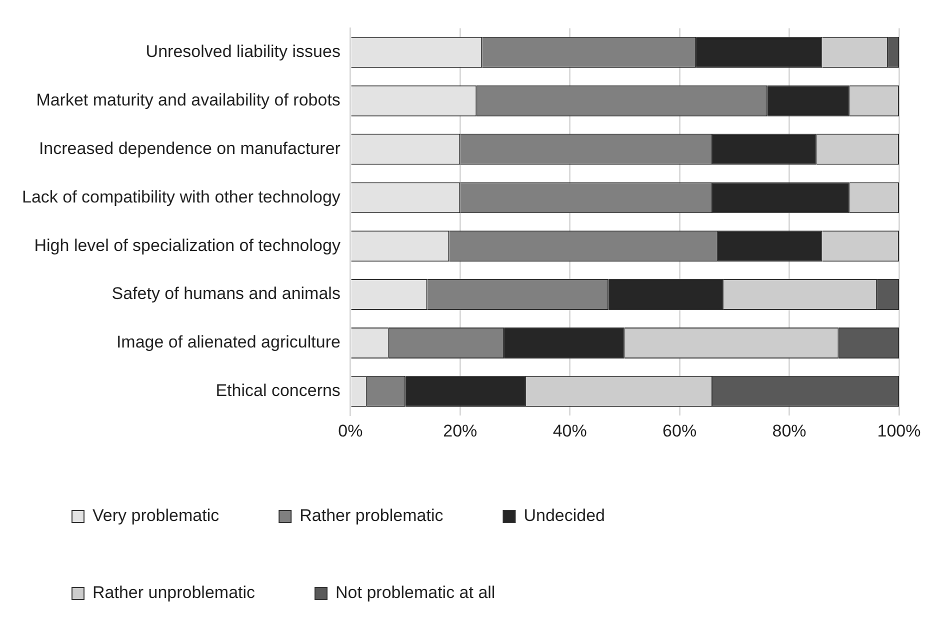 The width and height of the screenshot is (935, 624). Describe the element at coordinates (174, 592) in the screenshot. I see `legend-label: Rather unproblematic` at that location.